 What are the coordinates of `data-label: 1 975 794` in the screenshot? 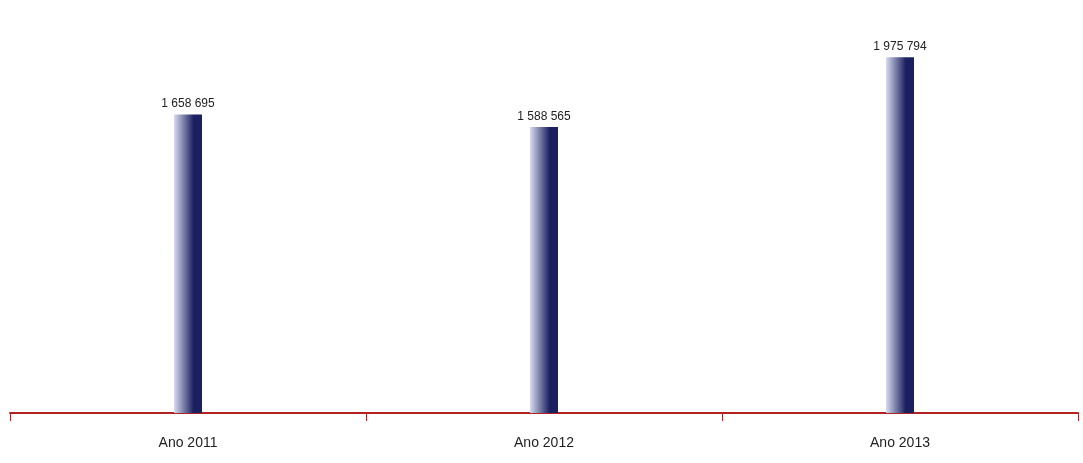 It's located at (900, 46).